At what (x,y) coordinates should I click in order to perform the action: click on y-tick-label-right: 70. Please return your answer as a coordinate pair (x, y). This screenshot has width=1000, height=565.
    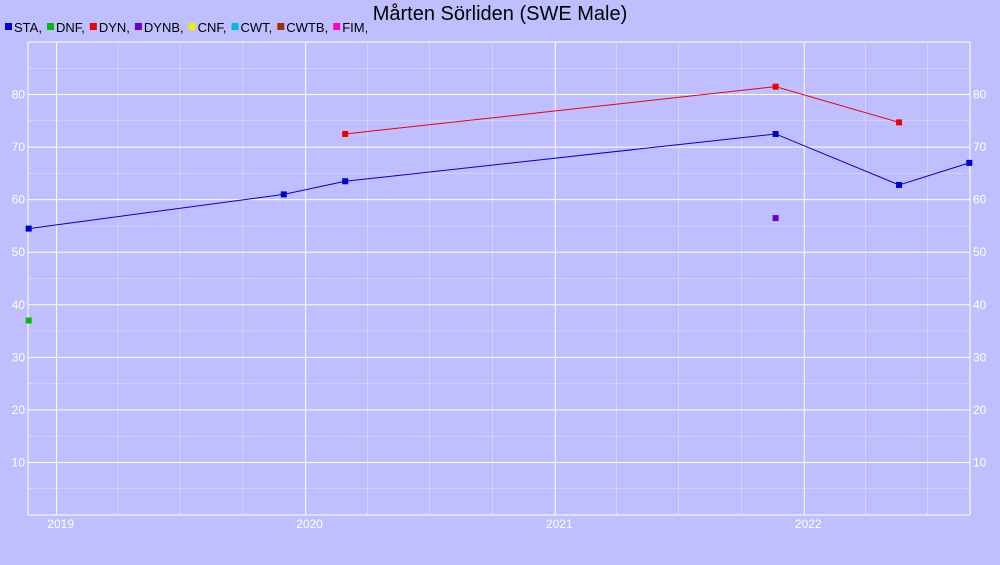
    Looking at the image, I should click on (980, 147).